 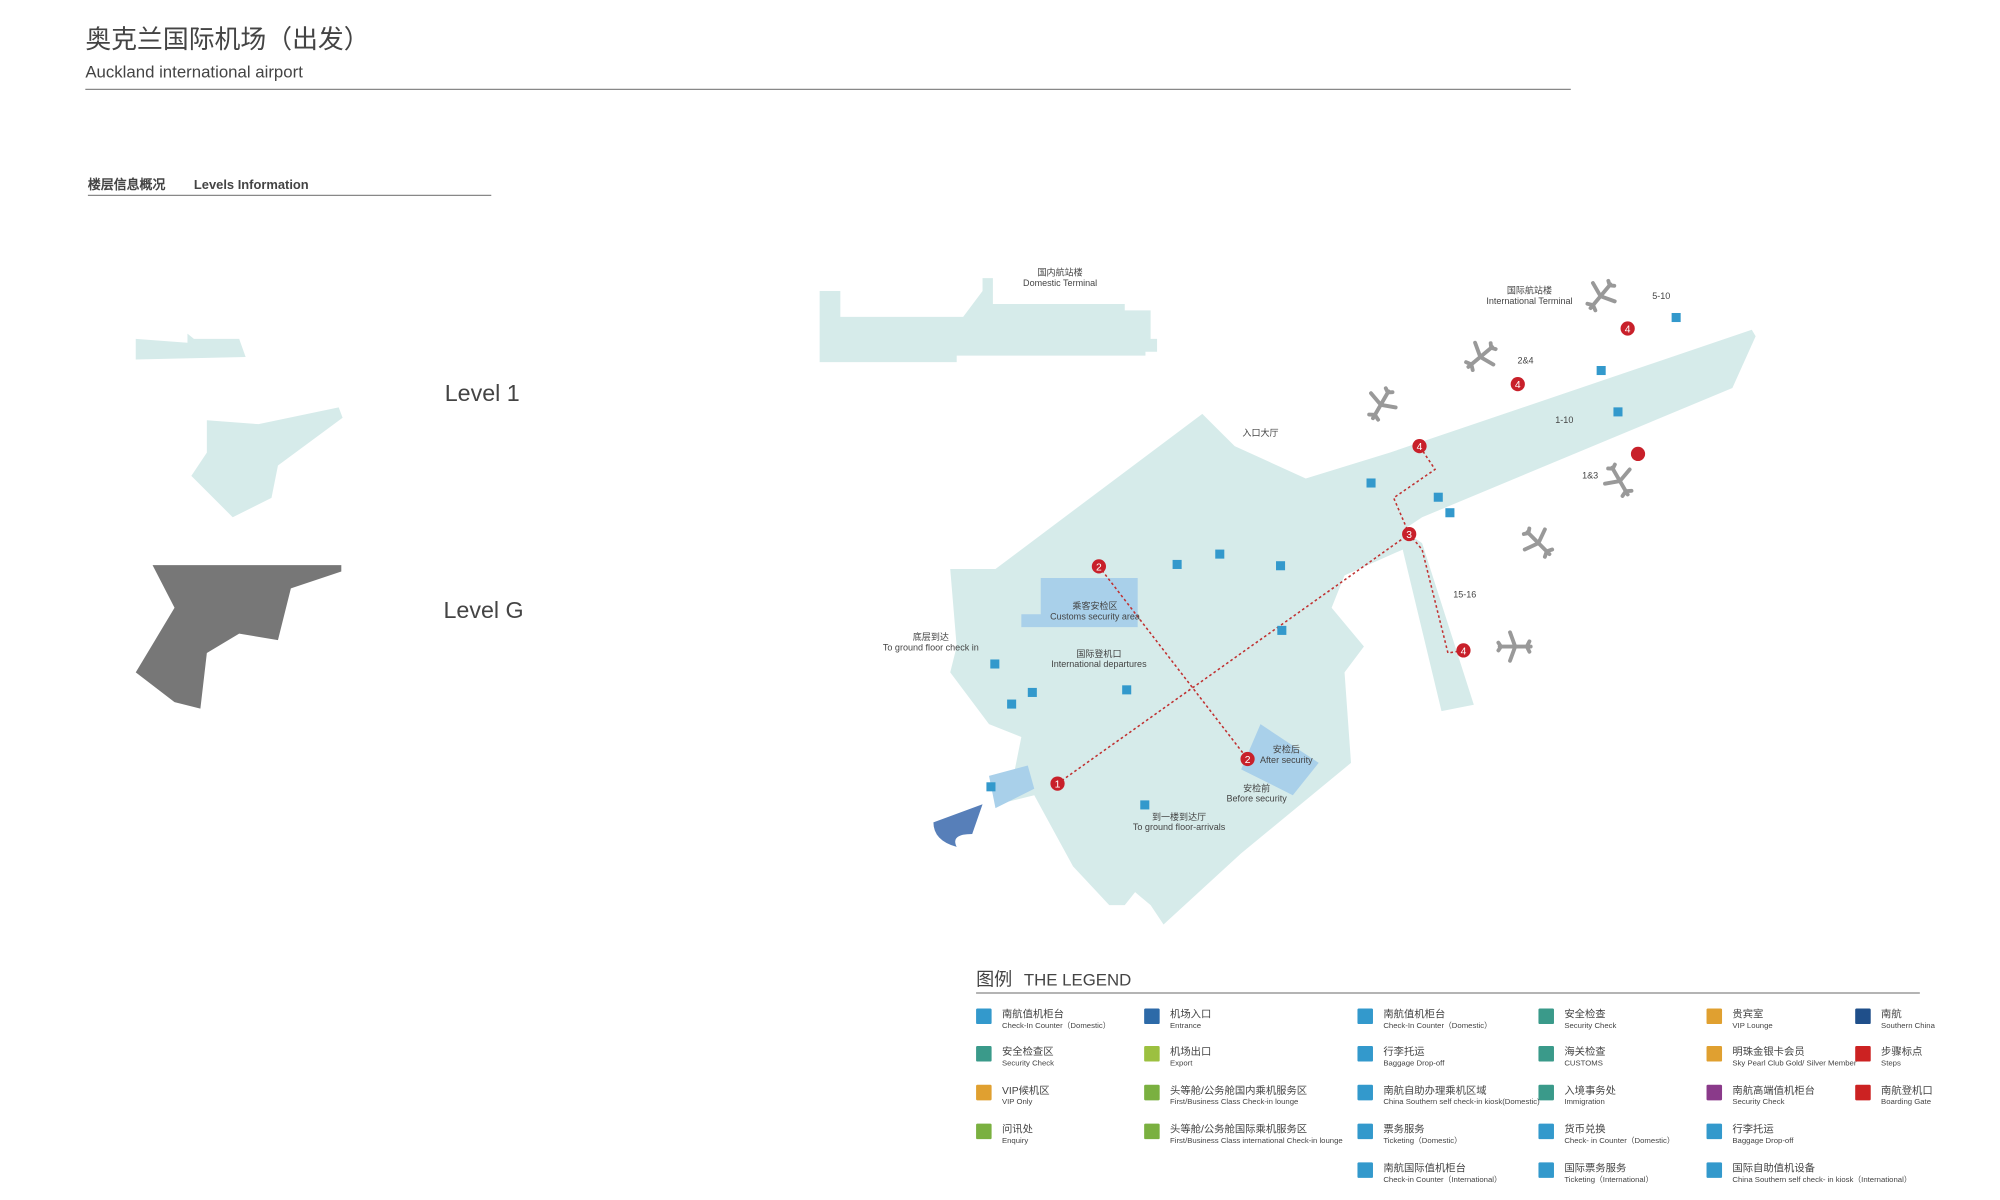 What do you see at coordinates (1891, 1014) in the screenshot?
I see `legend-label-cn: 南航` at bounding box center [1891, 1014].